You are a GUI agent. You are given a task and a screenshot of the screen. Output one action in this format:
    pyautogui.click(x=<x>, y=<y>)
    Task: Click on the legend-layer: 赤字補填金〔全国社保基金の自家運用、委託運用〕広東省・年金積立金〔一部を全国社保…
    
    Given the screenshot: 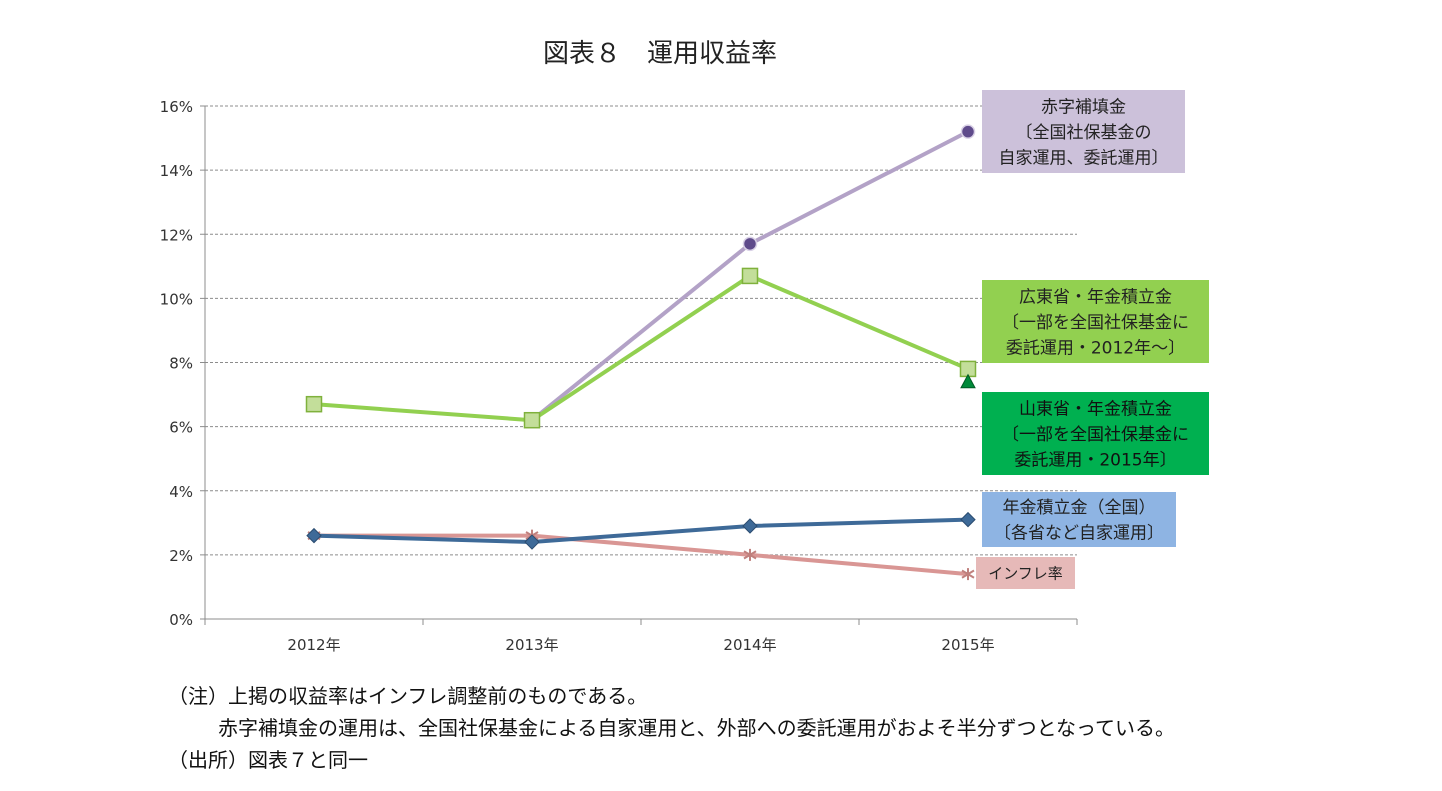 What is the action you would take?
    pyautogui.click(x=1092, y=339)
    